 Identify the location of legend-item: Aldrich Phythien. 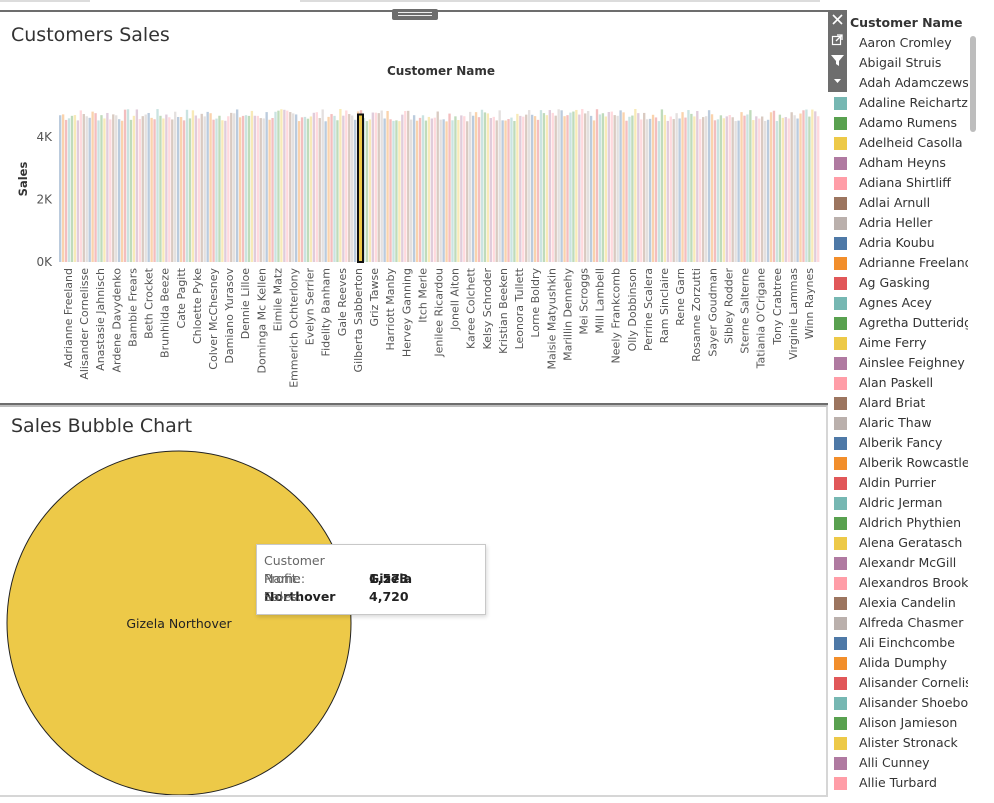
(901, 524).